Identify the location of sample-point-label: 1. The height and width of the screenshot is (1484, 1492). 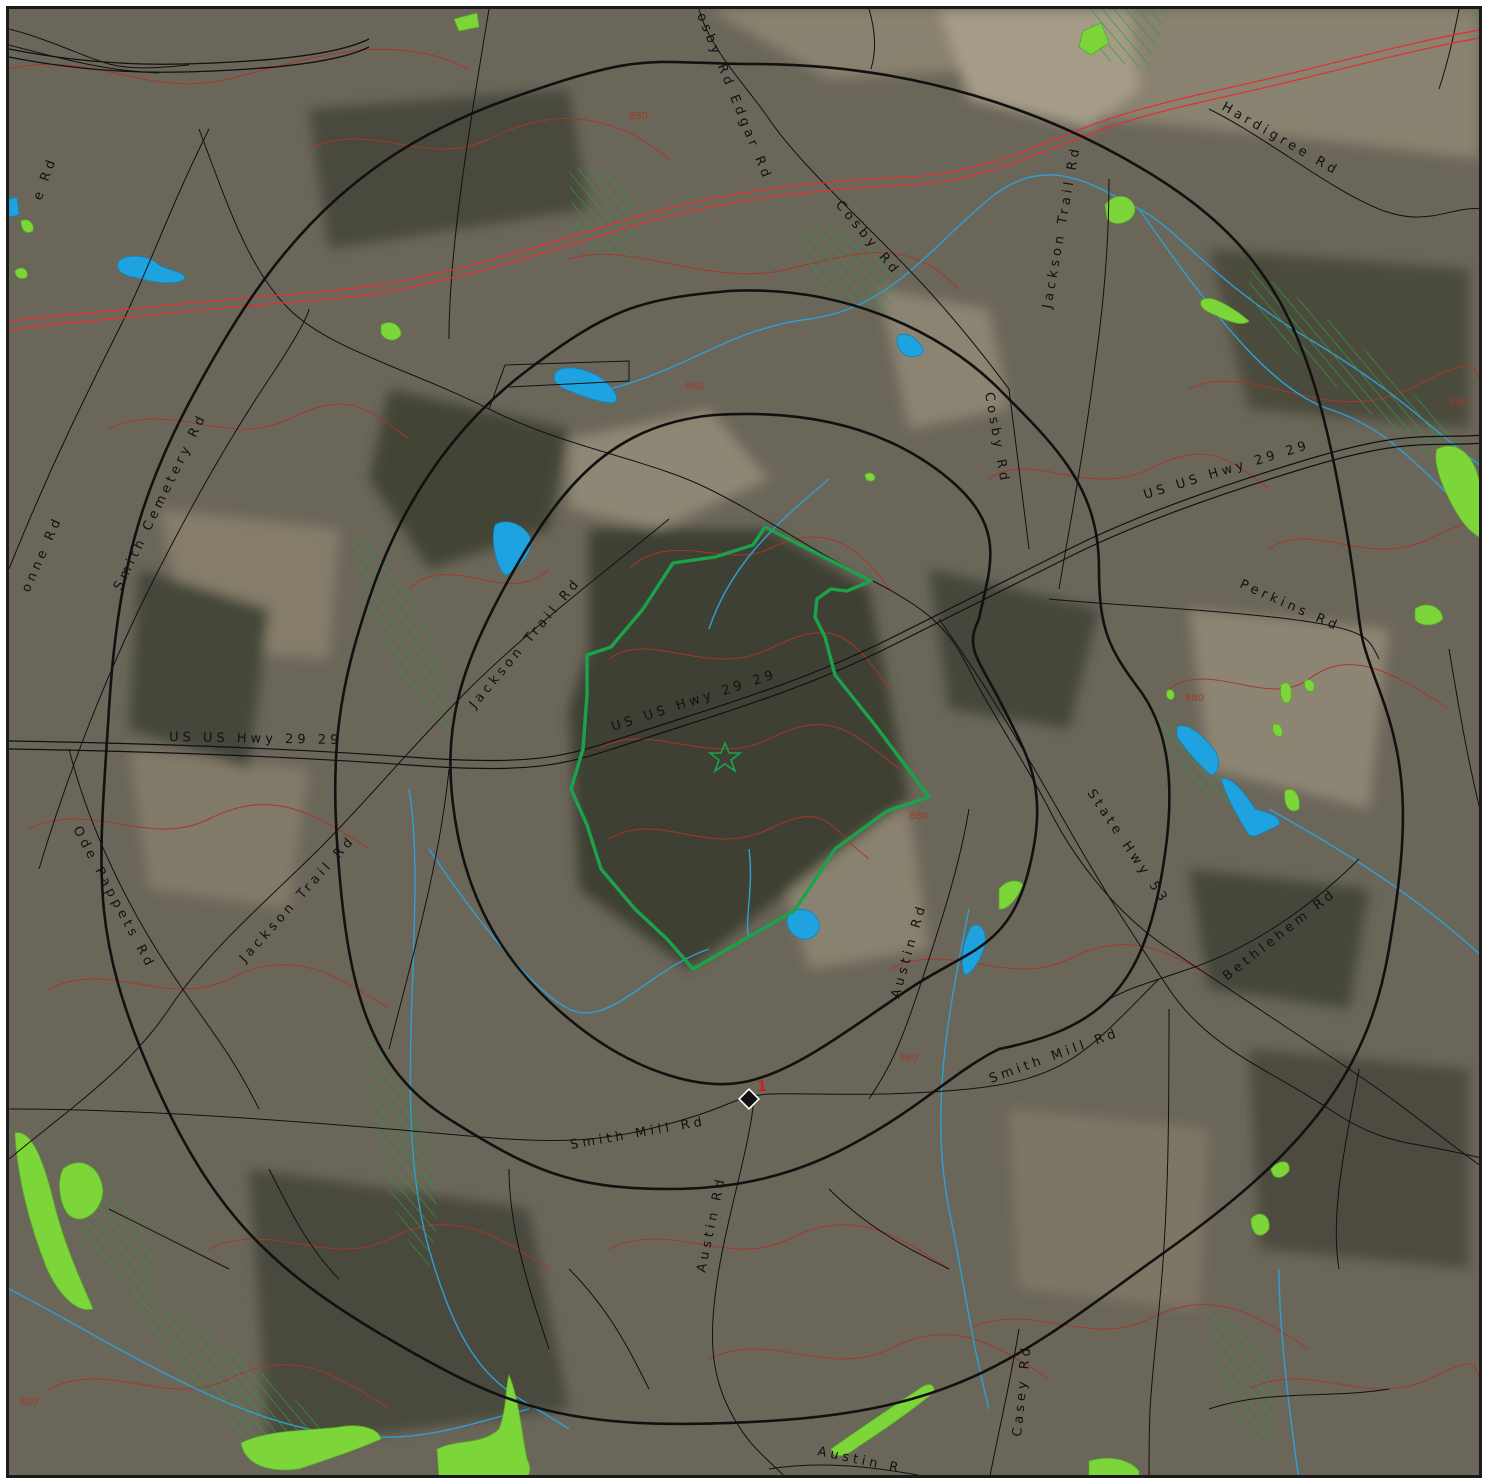
(762, 1087).